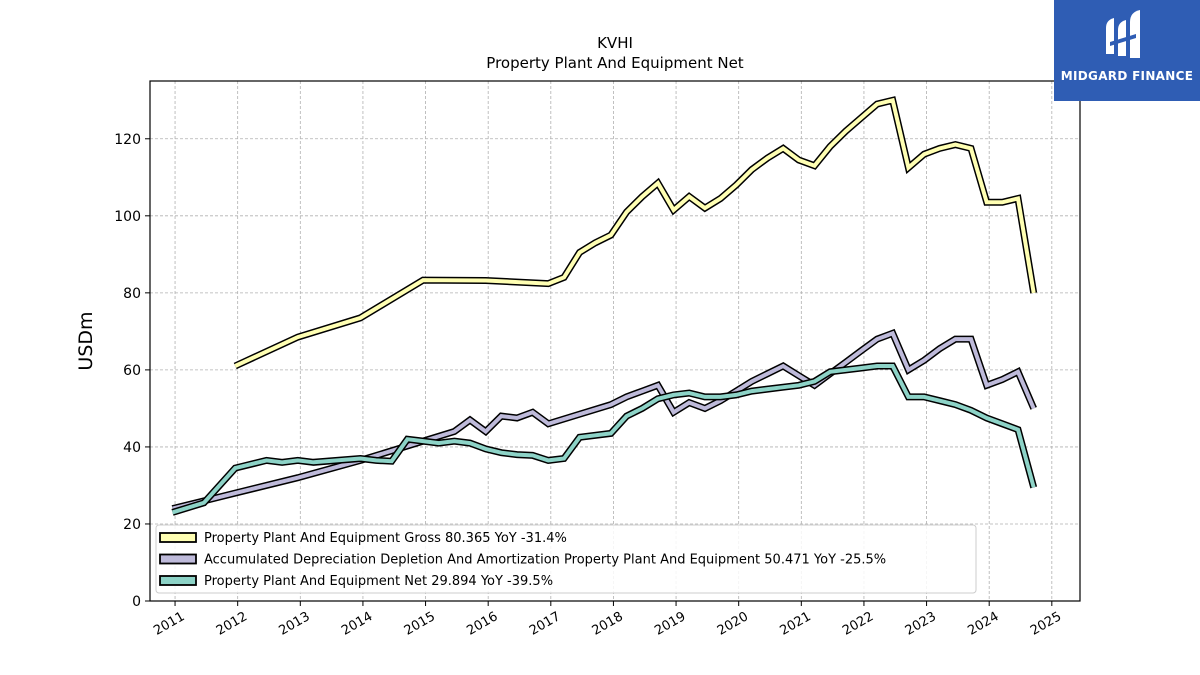  I want to click on y-tick-label: 80, so click(132, 294).